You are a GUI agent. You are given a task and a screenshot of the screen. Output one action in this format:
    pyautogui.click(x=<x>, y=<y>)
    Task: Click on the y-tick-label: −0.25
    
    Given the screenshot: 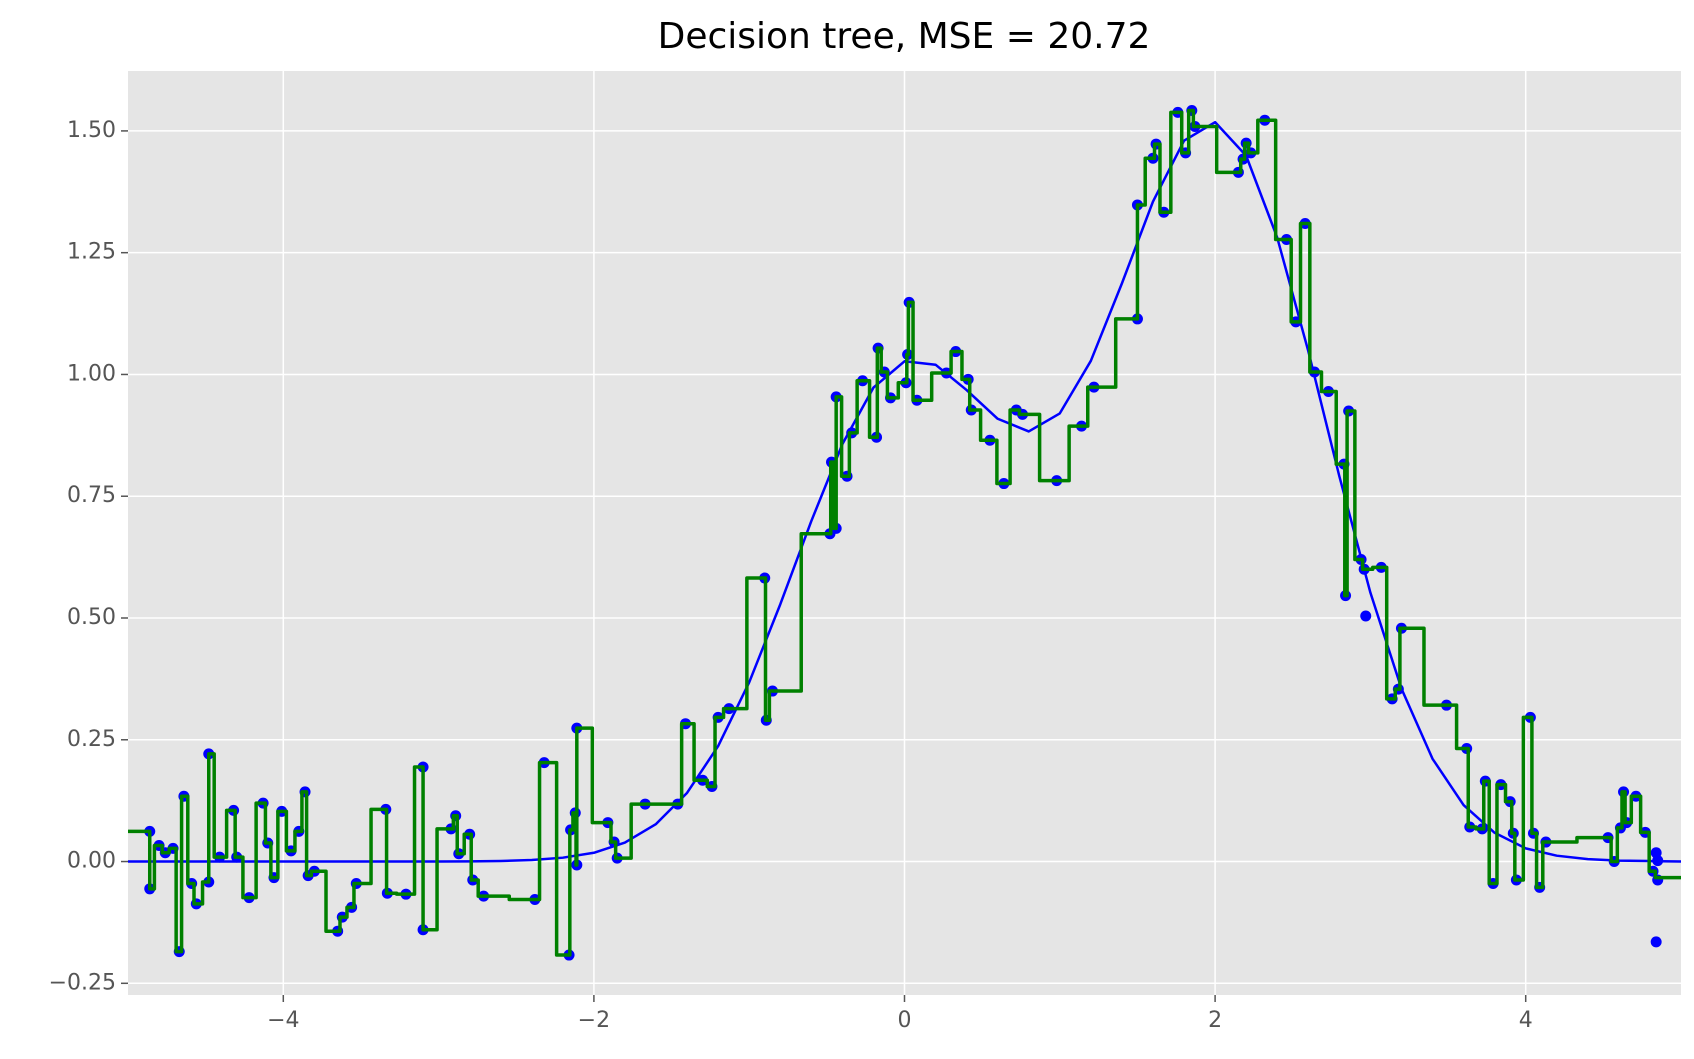 What is the action you would take?
    pyautogui.click(x=82, y=982)
    